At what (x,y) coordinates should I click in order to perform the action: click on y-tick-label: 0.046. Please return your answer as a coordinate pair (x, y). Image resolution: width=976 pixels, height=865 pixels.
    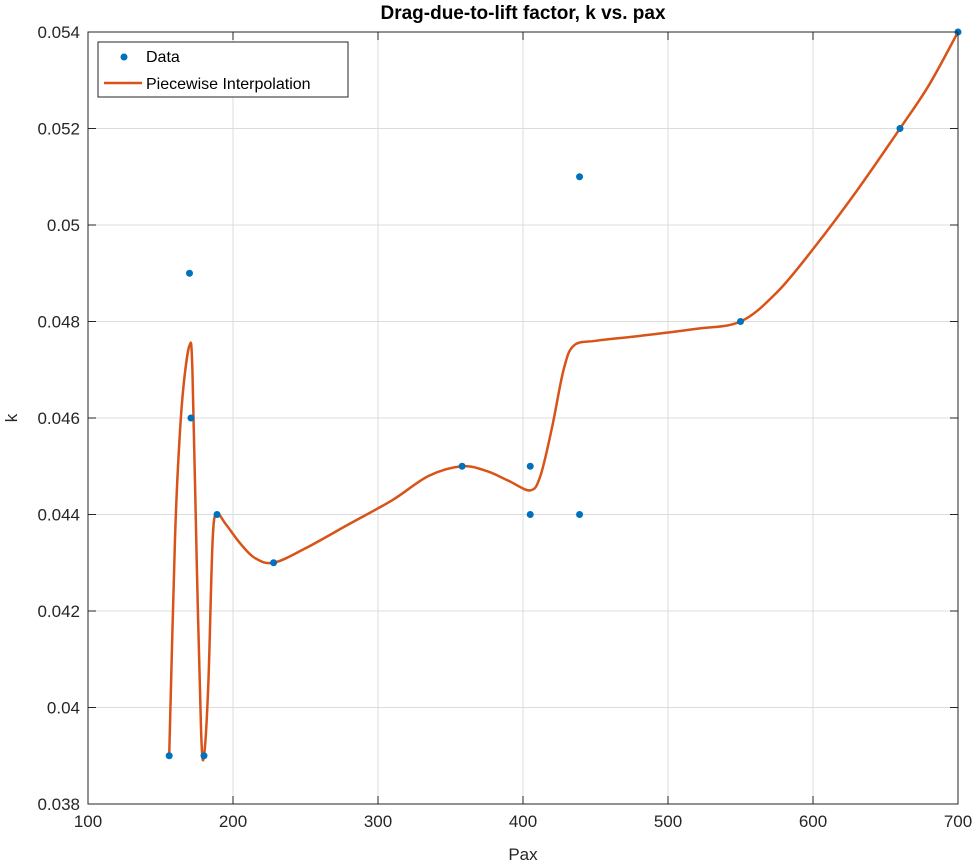
    Looking at the image, I should click on (58, 418).